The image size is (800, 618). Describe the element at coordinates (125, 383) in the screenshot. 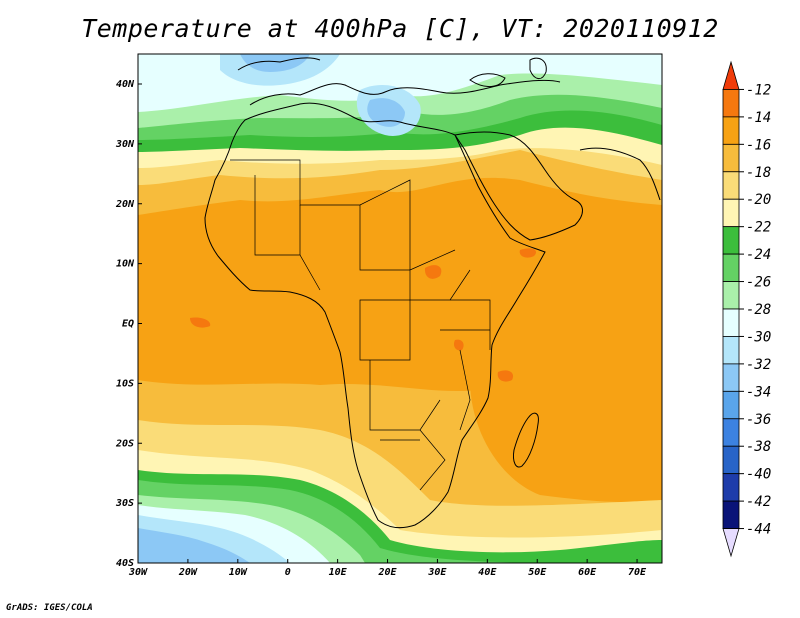

I see `lat-tick-label: 10S` at that location.